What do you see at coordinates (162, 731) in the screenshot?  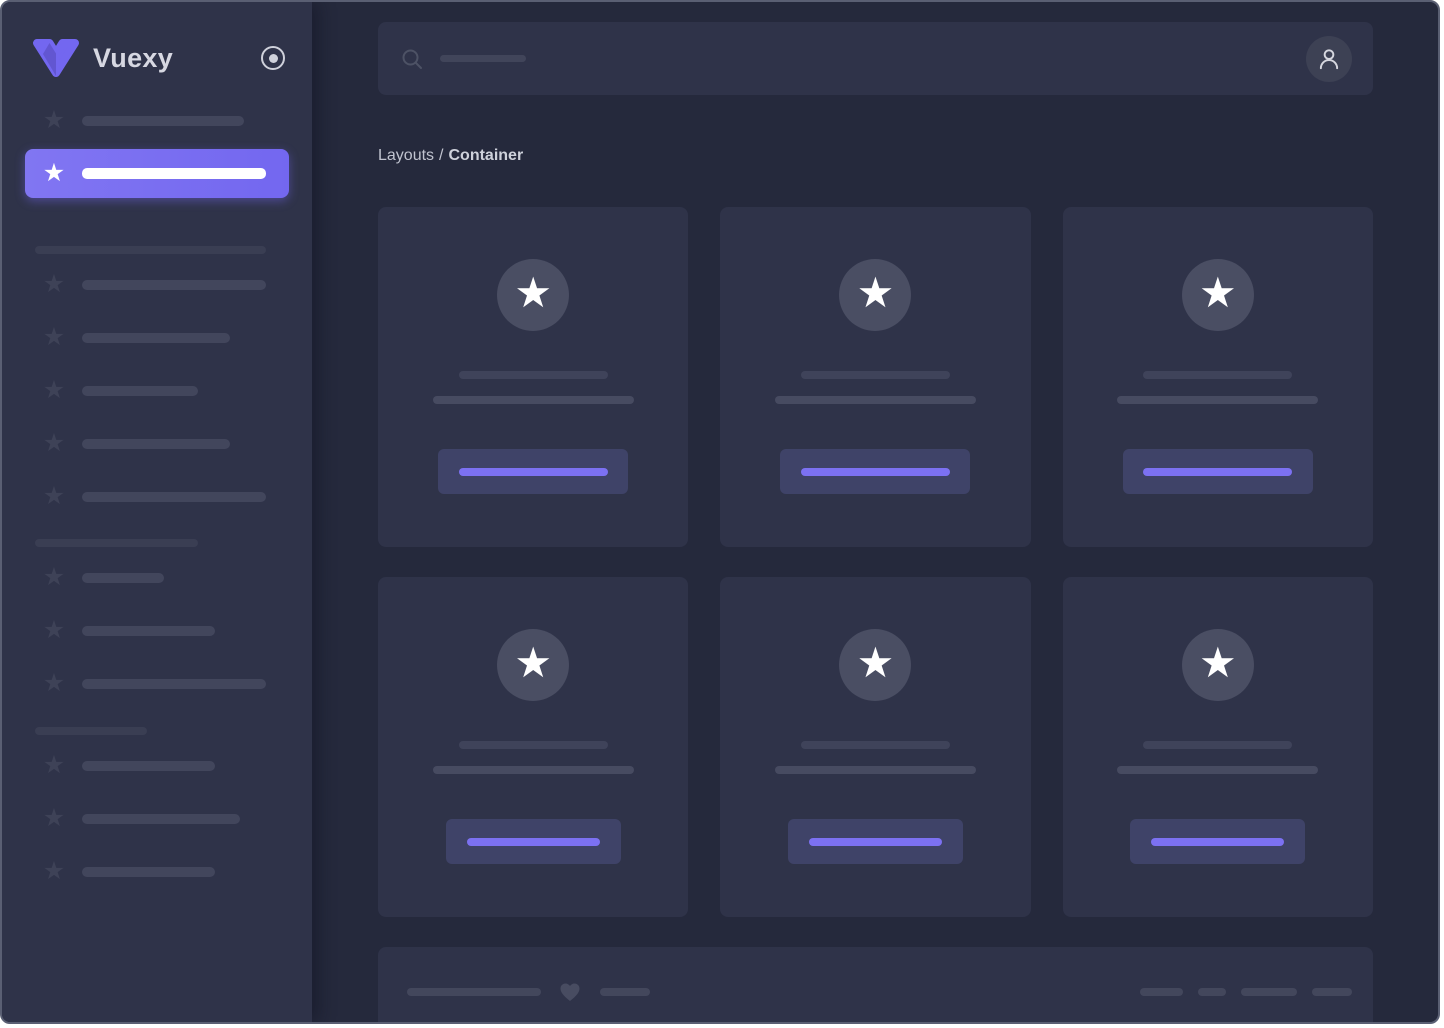 I see `nav-section-header` at bounding box center [162, 731].